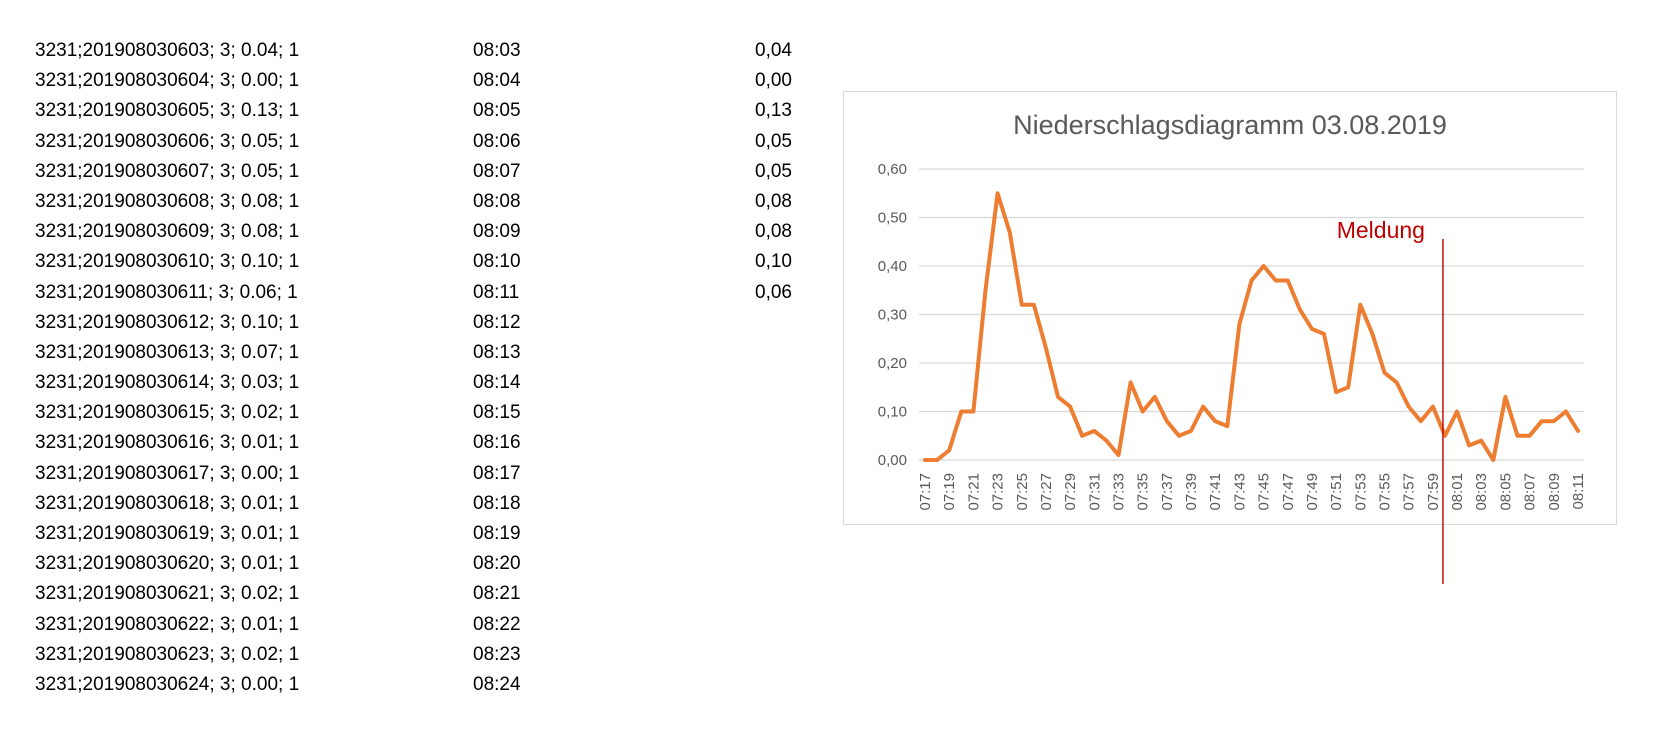 This screenshot has width=1673, height=732. I want to click on table-row: 3231;201908030620; 3; 0.01; 1 08:20, so click(410, 564).